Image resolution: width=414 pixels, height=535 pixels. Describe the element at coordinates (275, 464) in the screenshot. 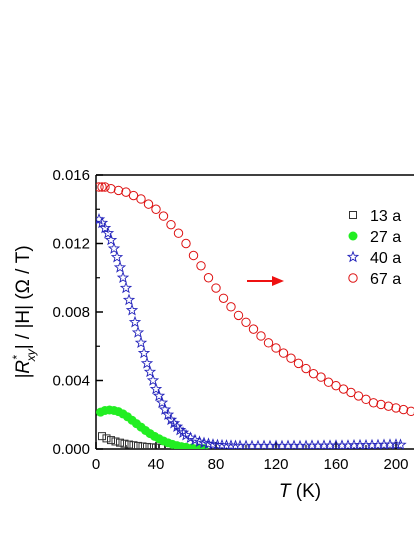

I see `x-tick-label: 120` at that location.